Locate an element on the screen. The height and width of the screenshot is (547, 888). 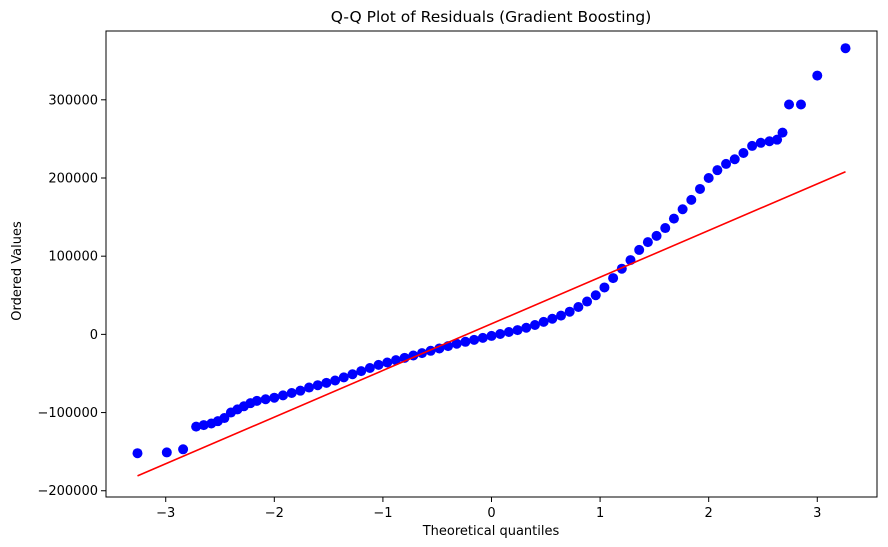
x-tick-label: −2 is located at coordinates (274, 513).